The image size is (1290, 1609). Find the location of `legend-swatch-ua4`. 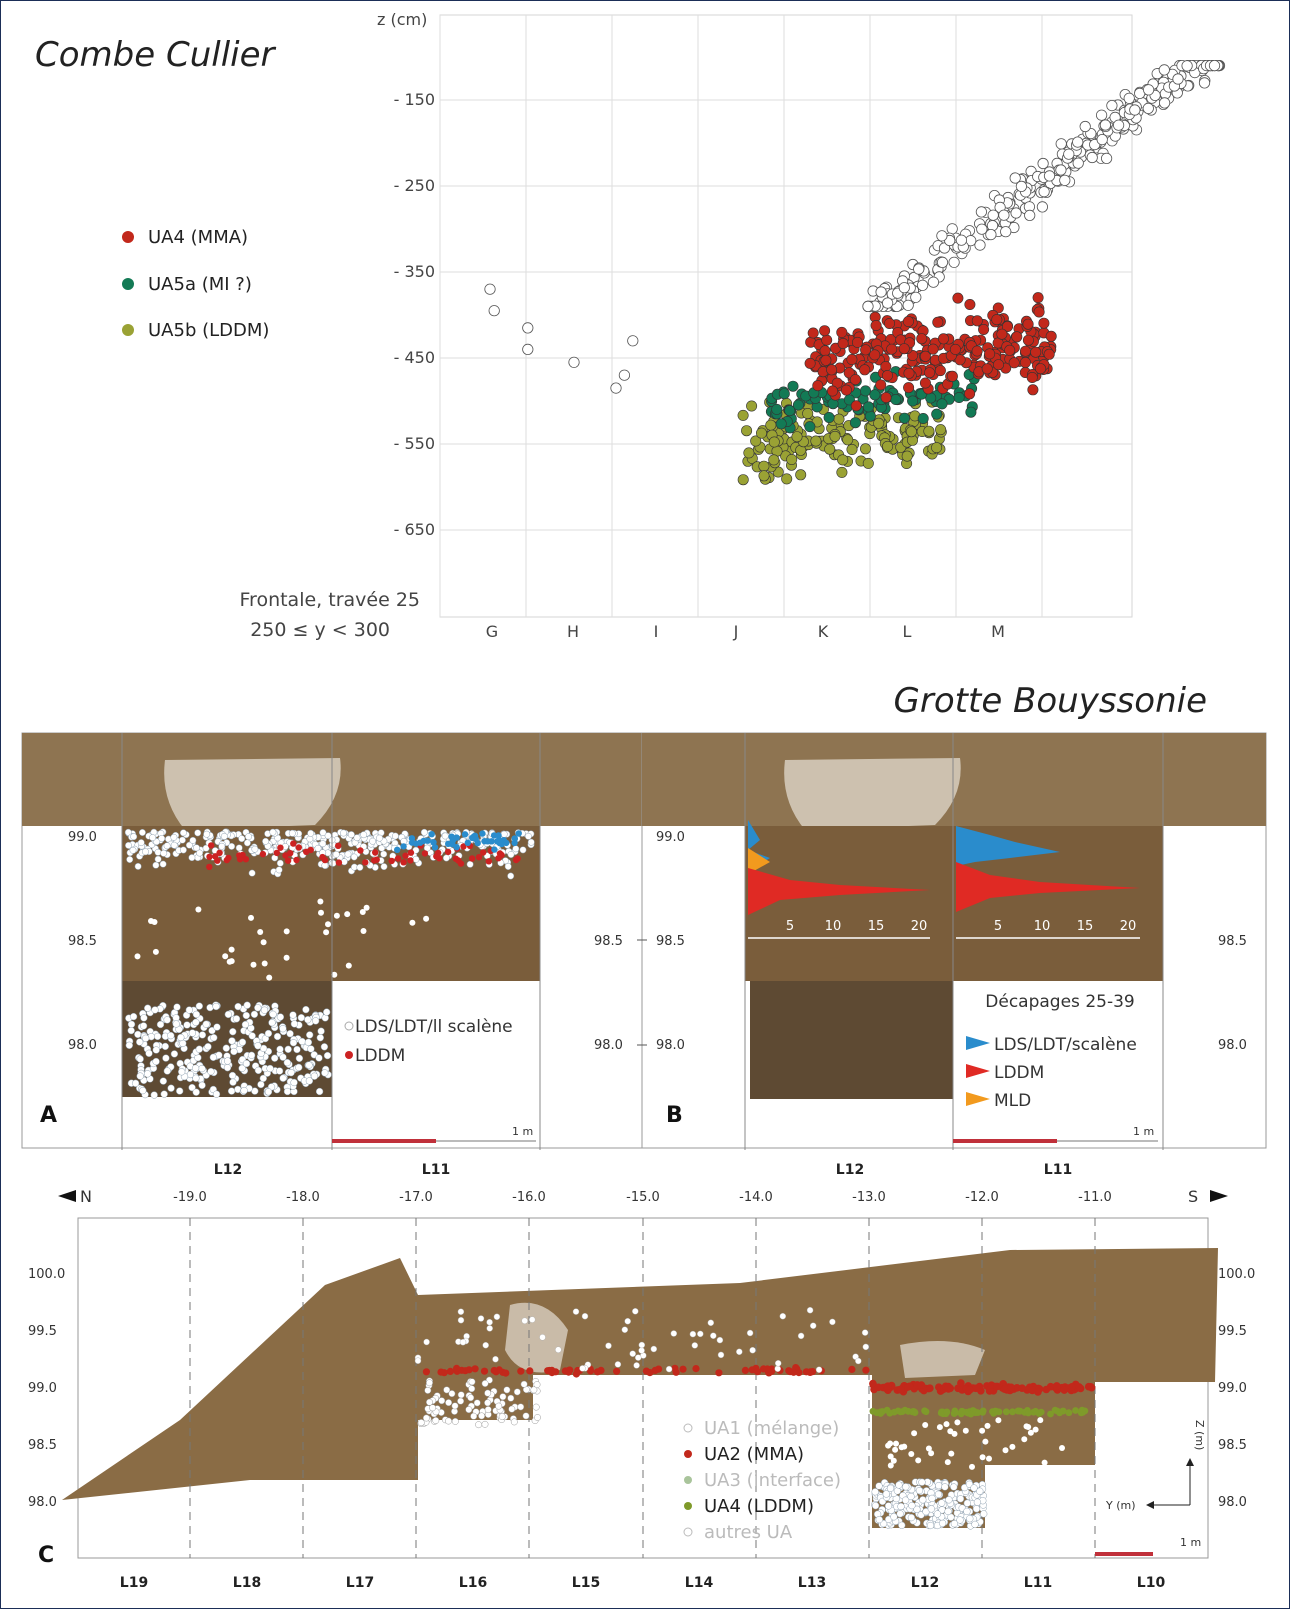

legend-swatch-ua4 is located at coordinates (128, 237).